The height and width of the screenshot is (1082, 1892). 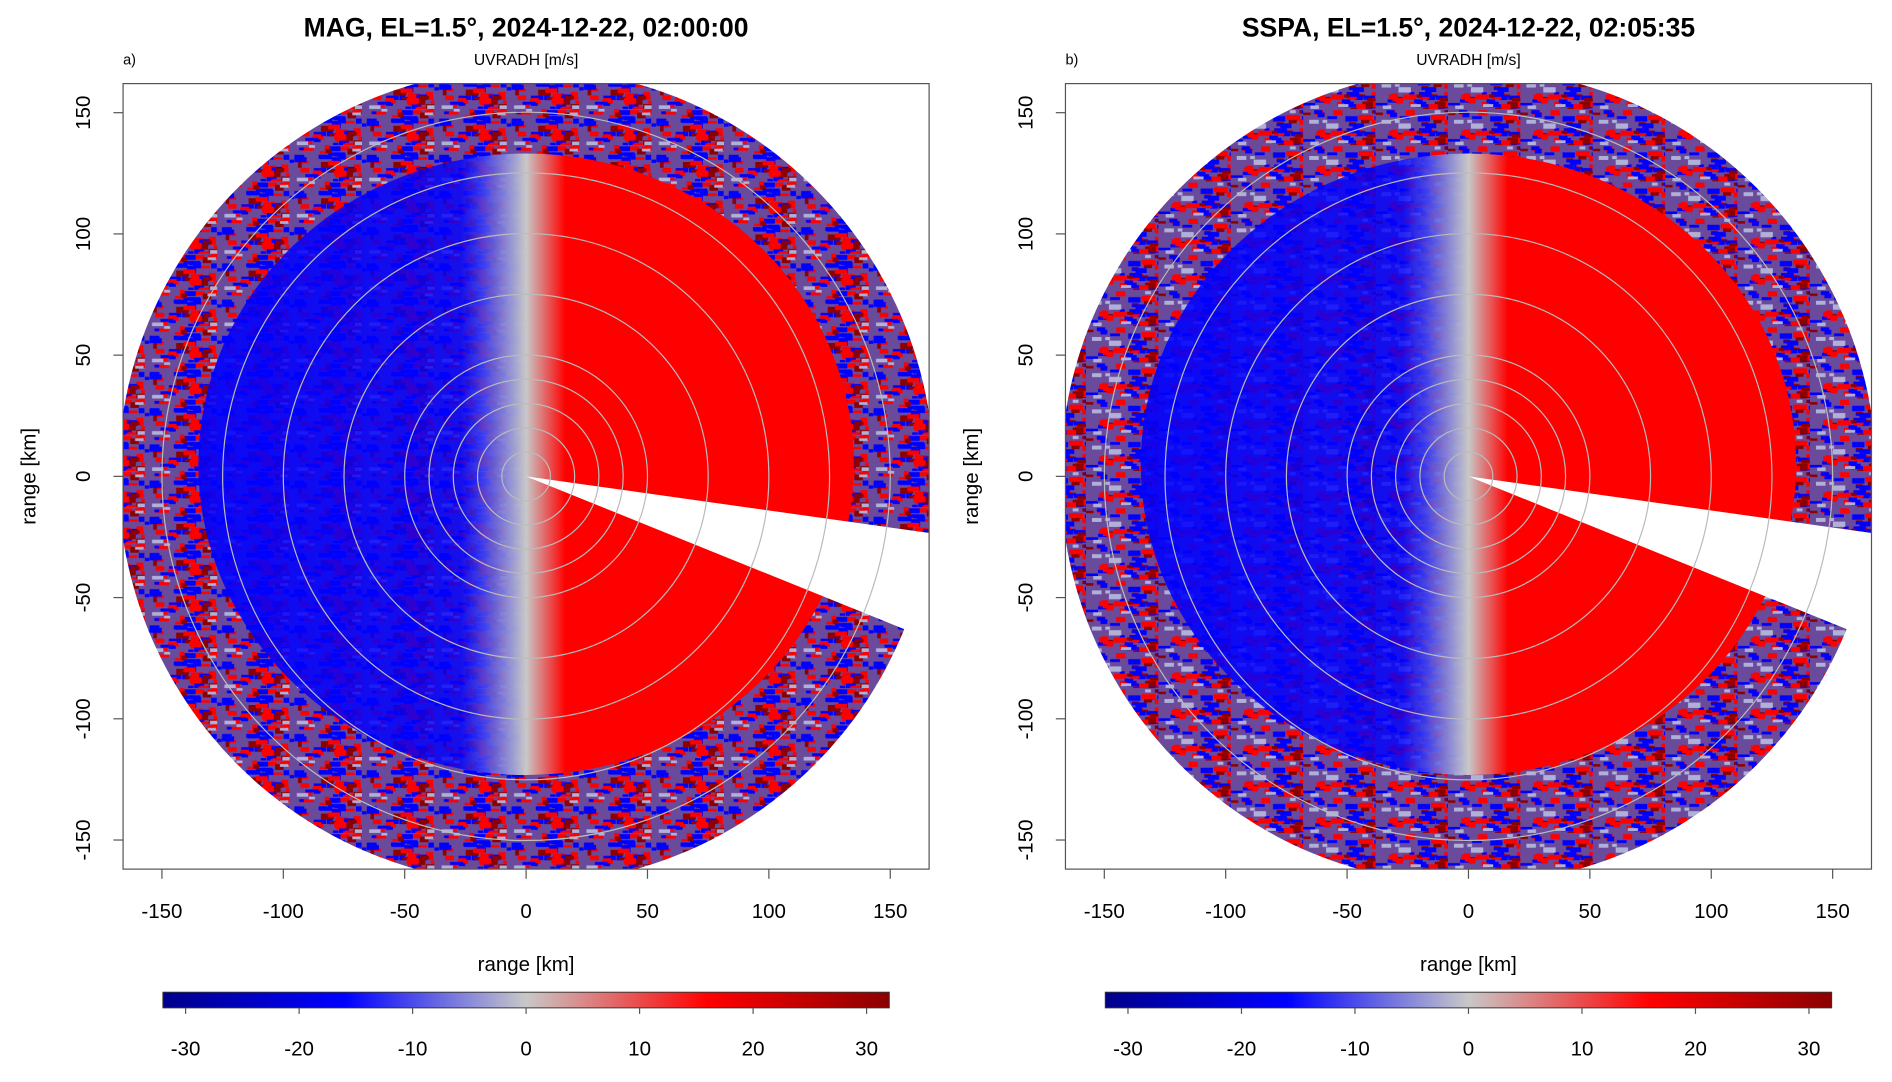 I want to click on panel-label: a), so click(x=129, y=61).